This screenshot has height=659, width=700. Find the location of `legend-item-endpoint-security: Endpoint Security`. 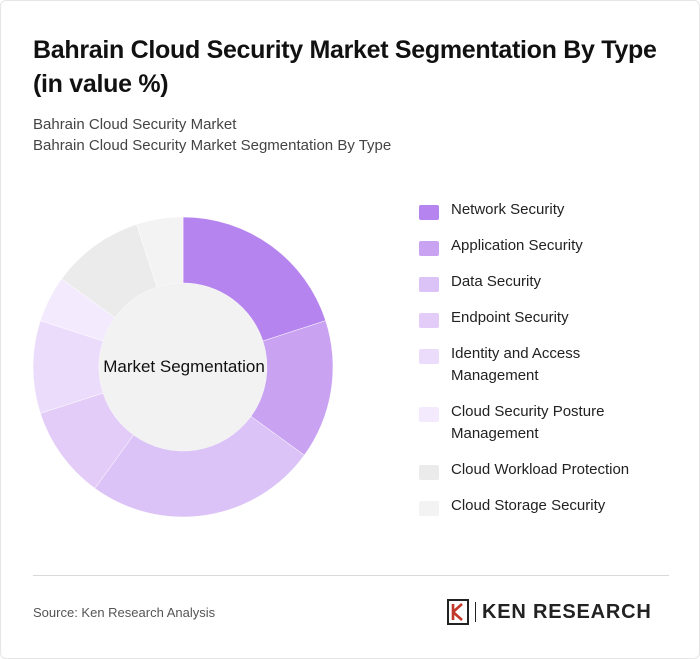

legend-item-endpoint-security: Endpoint Security is located at coordinates (549, 318).